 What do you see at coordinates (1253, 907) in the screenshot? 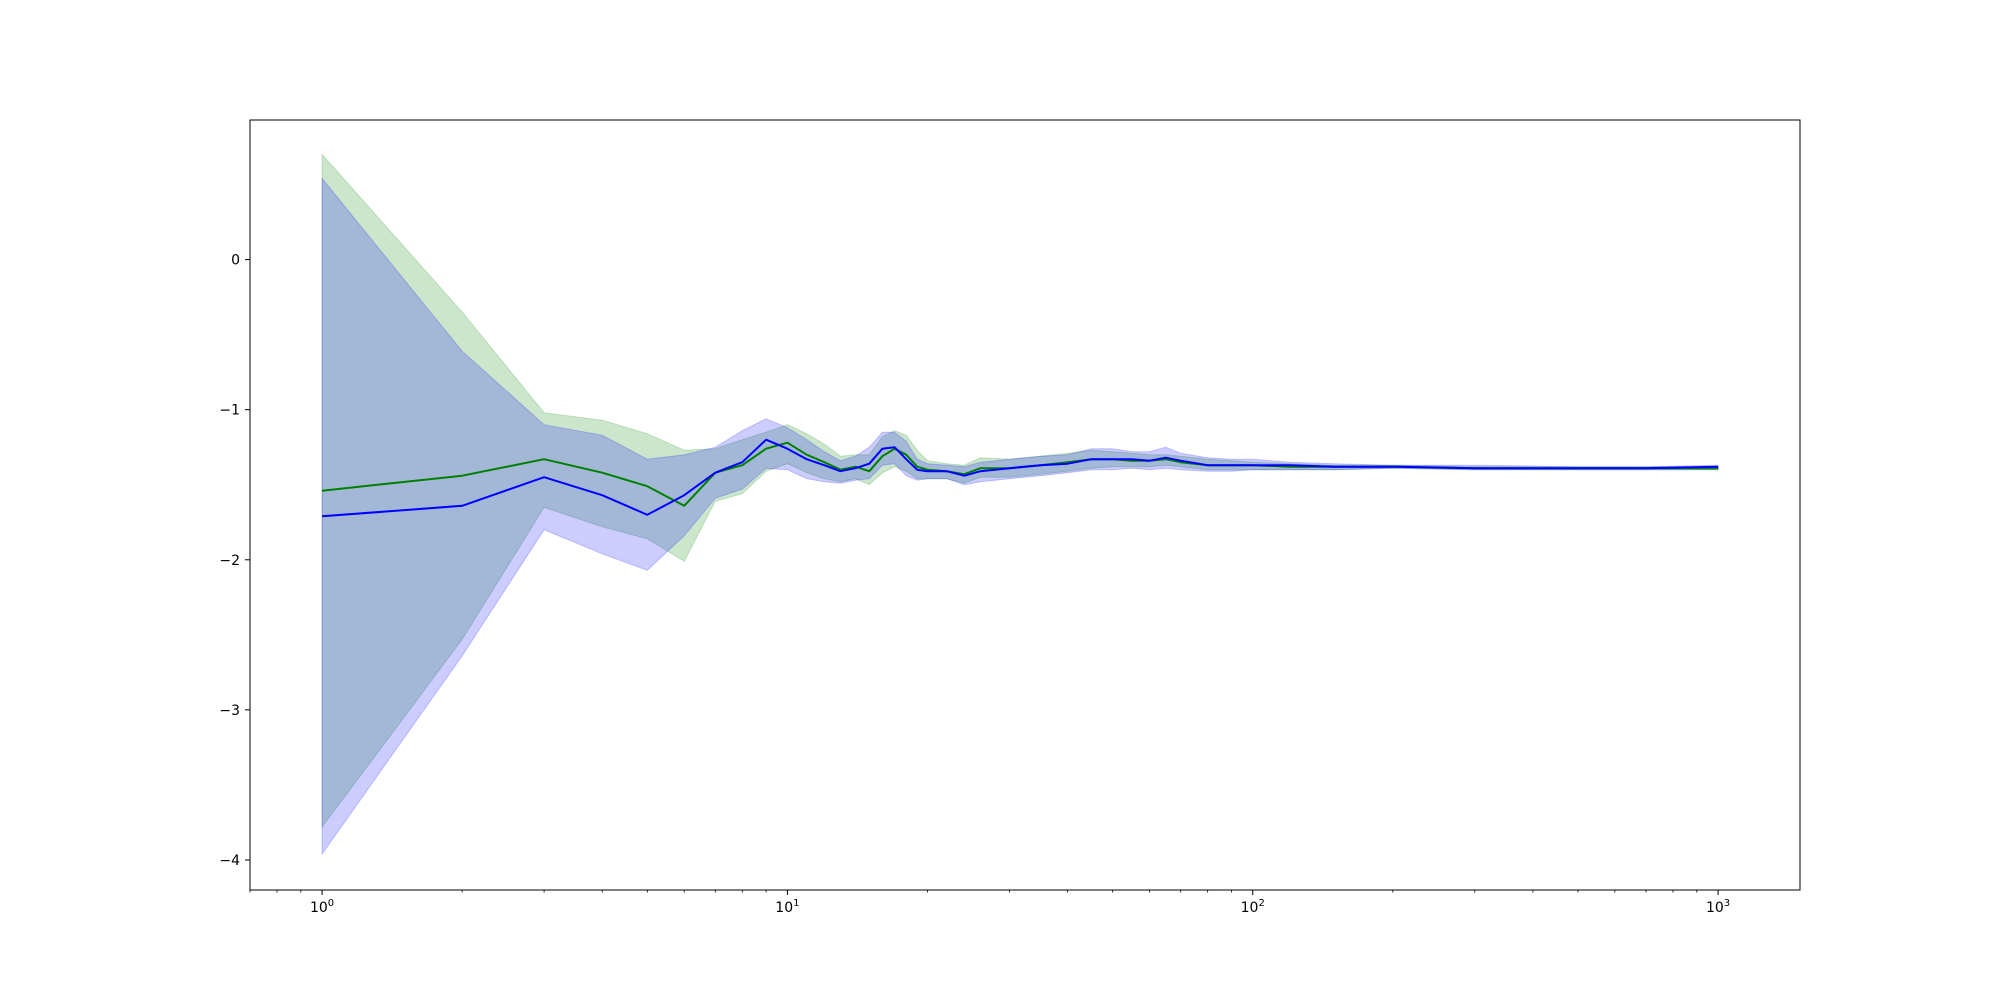
I see `x-tick-label: 102` at bounding box center [1253, 907].